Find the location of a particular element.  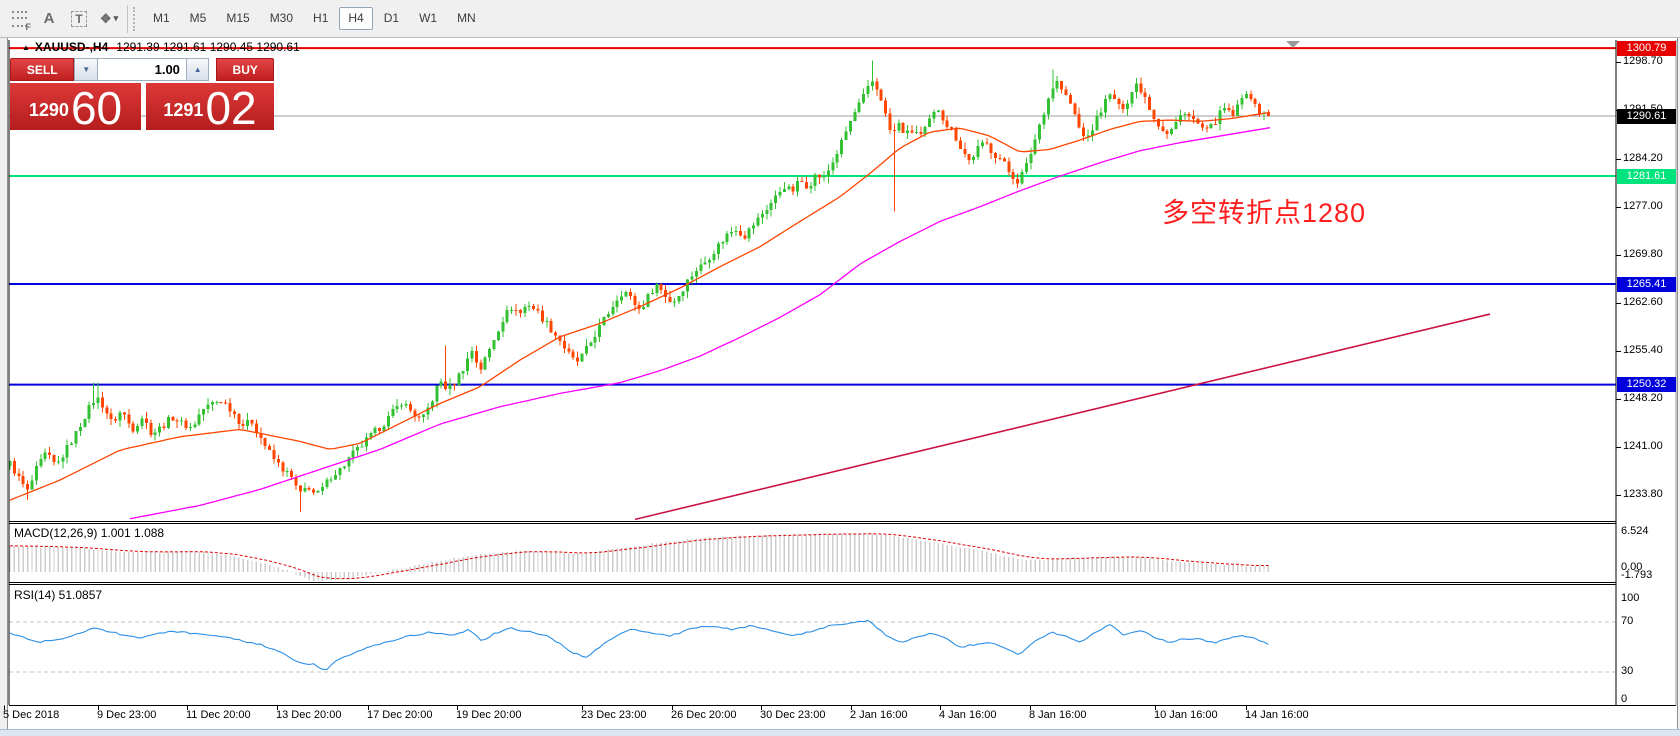

volume-input is located at coordinates (141, 69).